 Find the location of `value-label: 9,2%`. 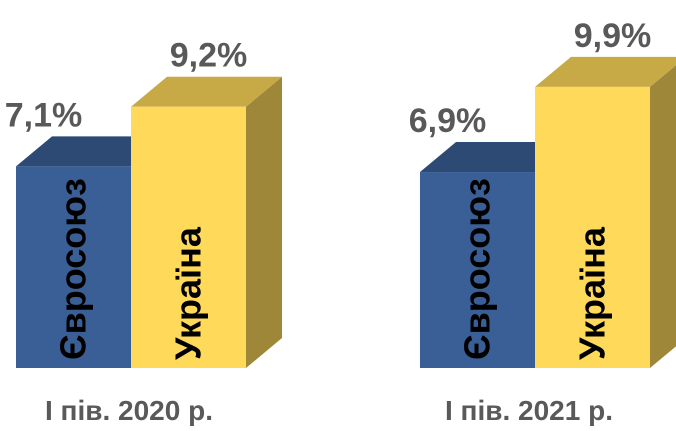

value-label: 9,2% is located at coordinates (209, 56).